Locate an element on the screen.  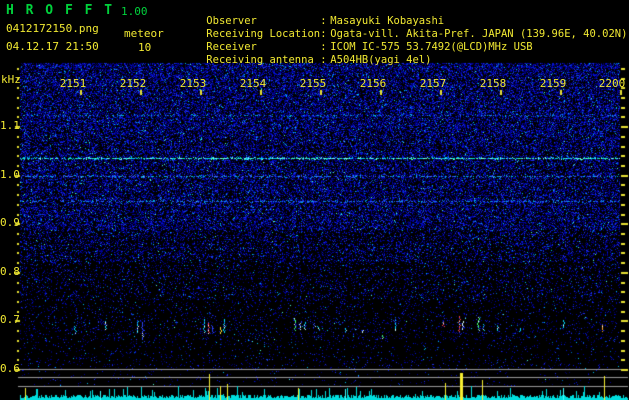
info-row-observer: Observer: Masayuki Kobayashi is located at coordinates (312, 21).